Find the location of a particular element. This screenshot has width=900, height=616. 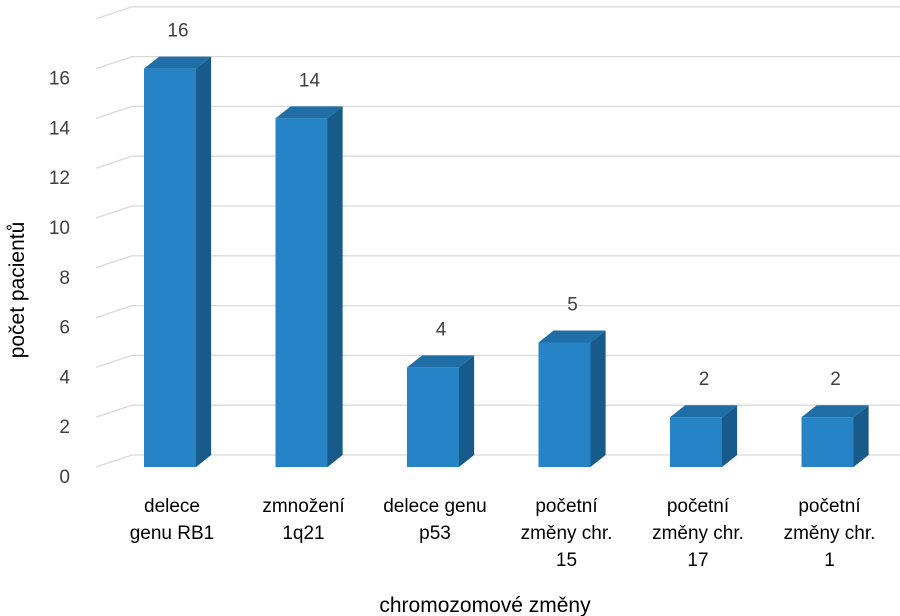

x-category-label: delece genu p53 is located at coordinates (435, 520).